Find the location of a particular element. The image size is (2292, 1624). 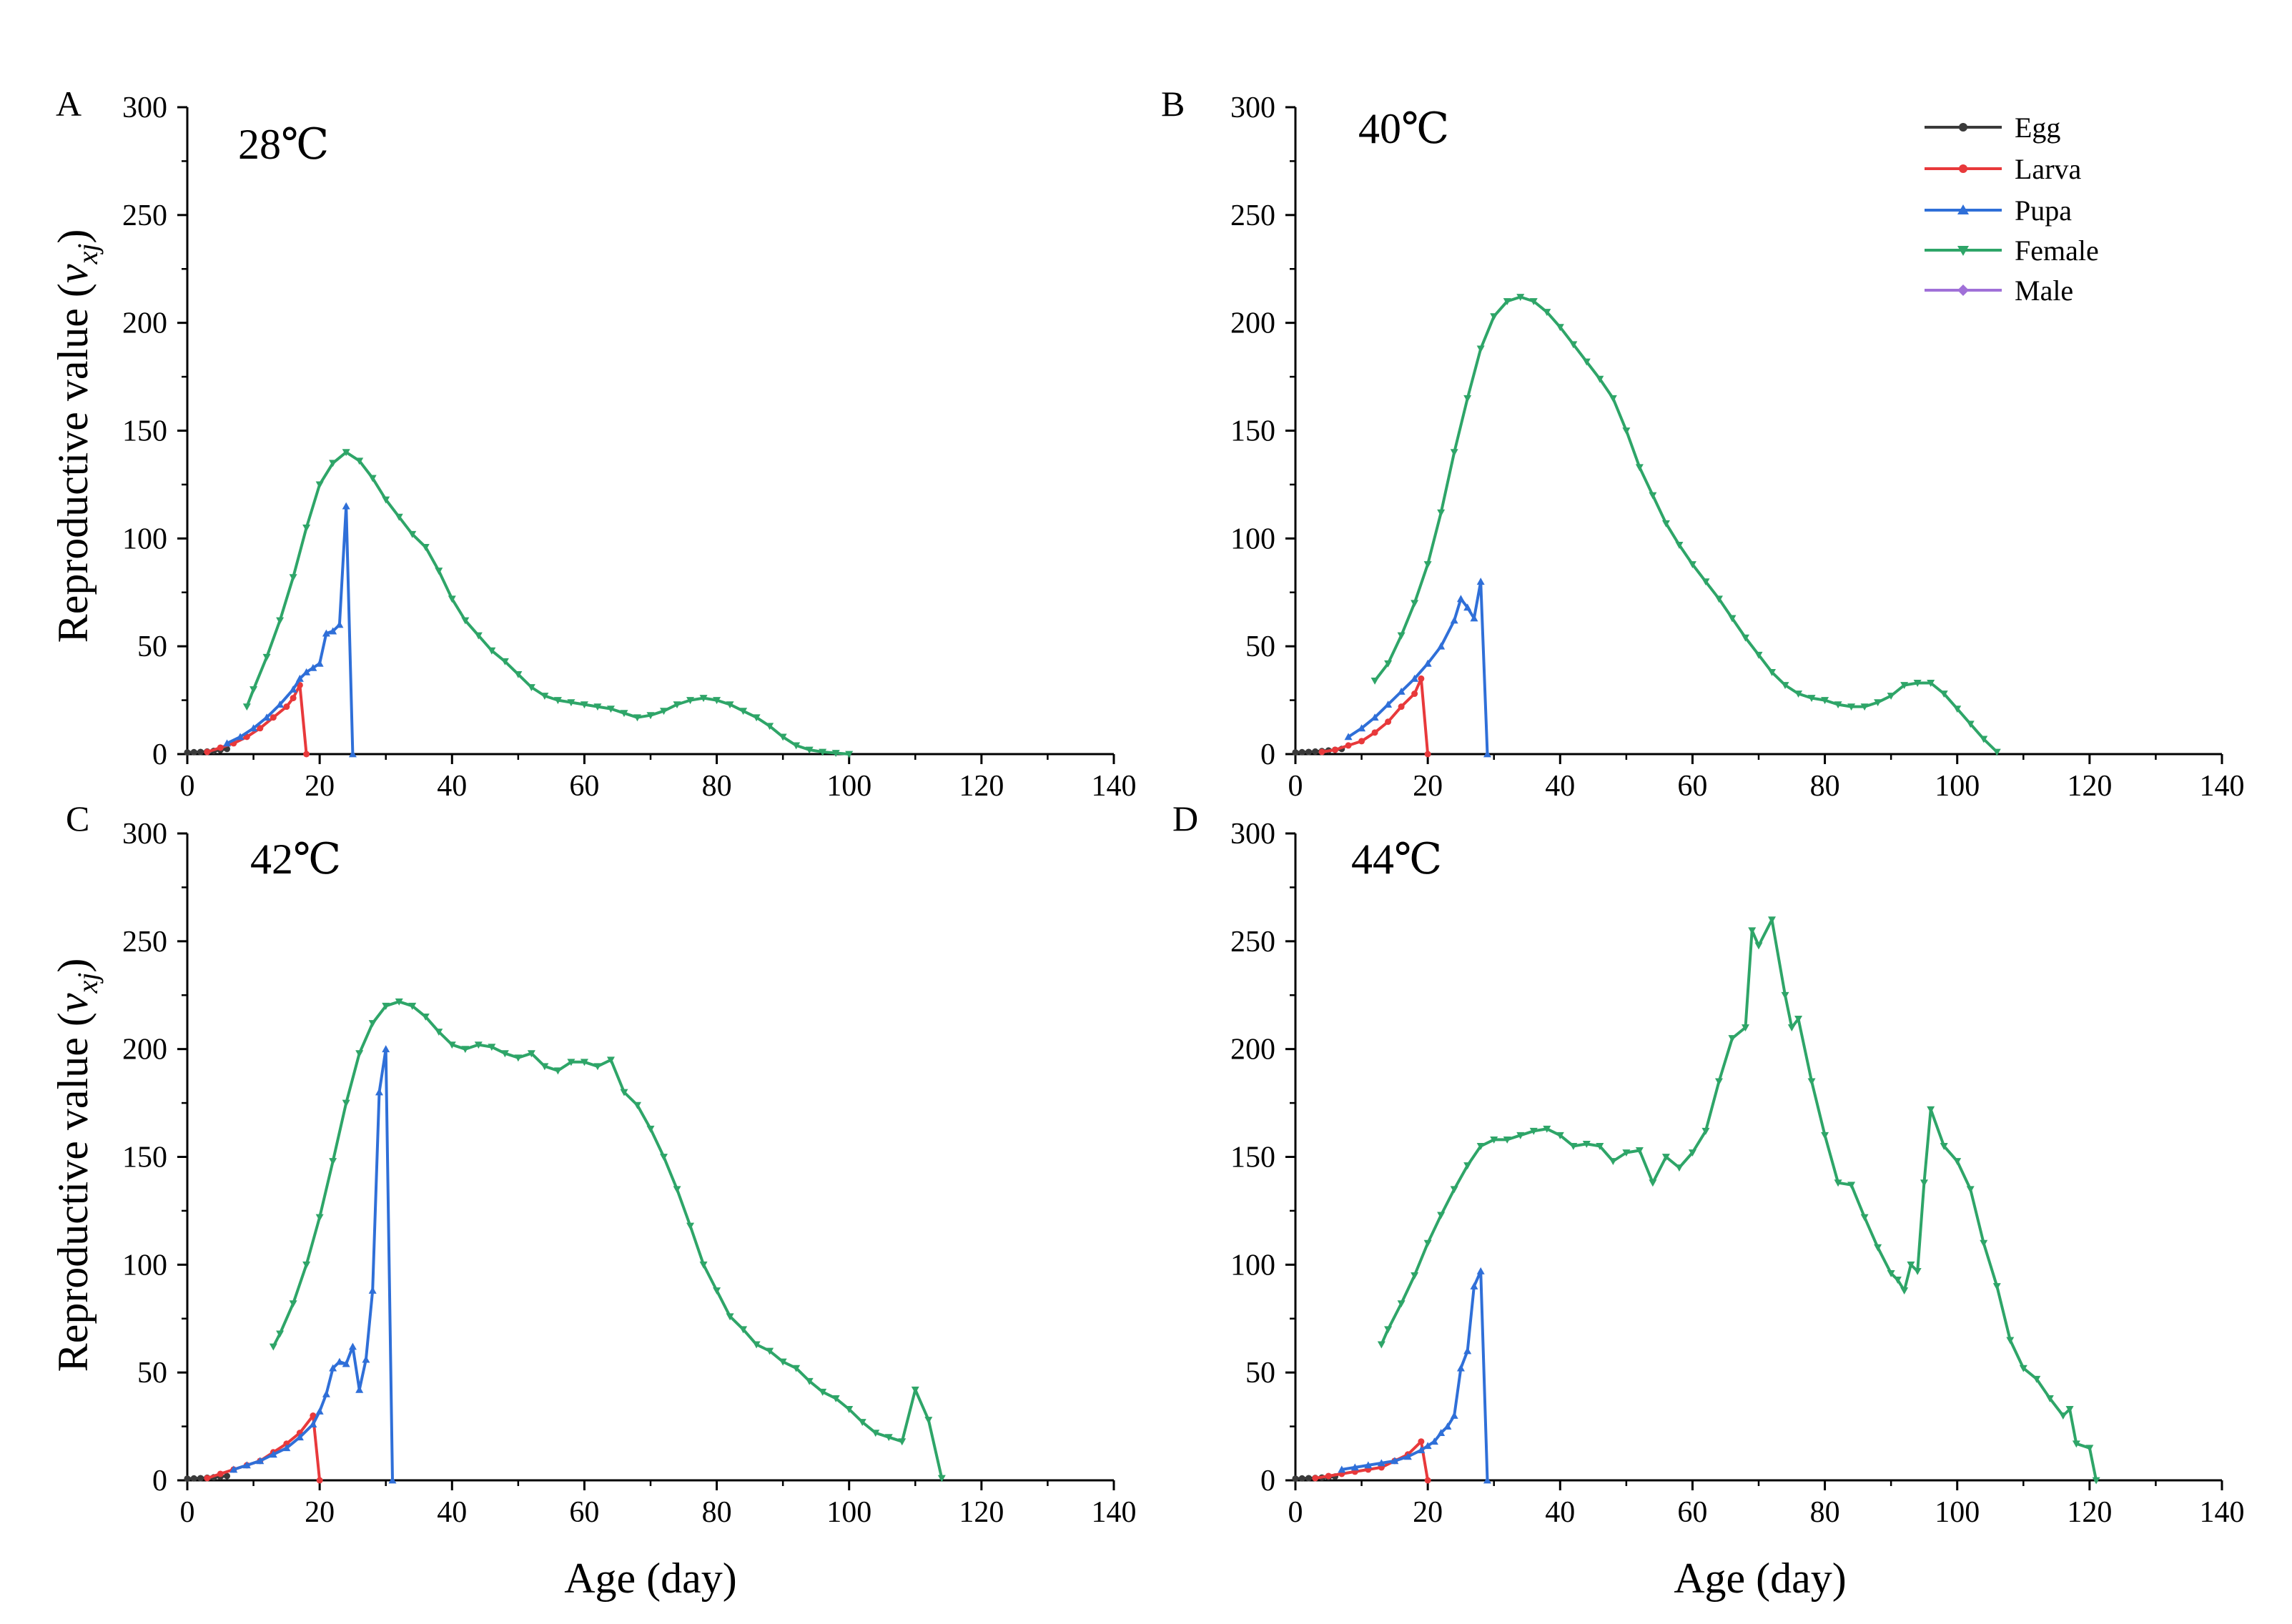

panel-b-x-tick-label: 20 is located at coordinates (1428, 787).